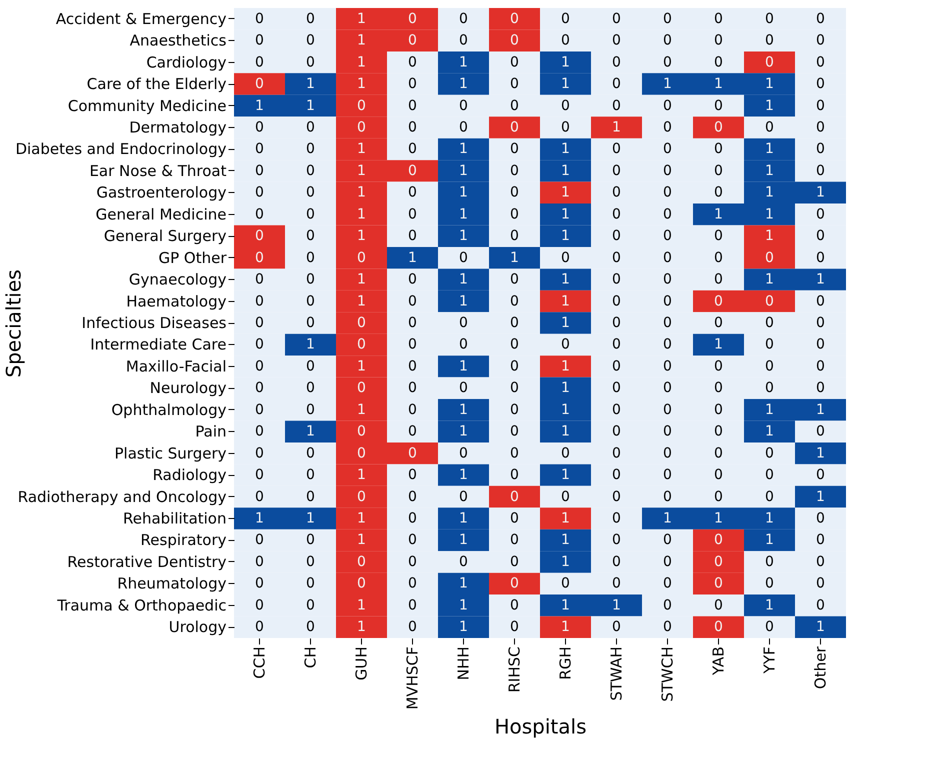  Describe the element at coordinates (161, 193) in the screenshot. I see `y-tick-label: Gastroenterology` at that location.